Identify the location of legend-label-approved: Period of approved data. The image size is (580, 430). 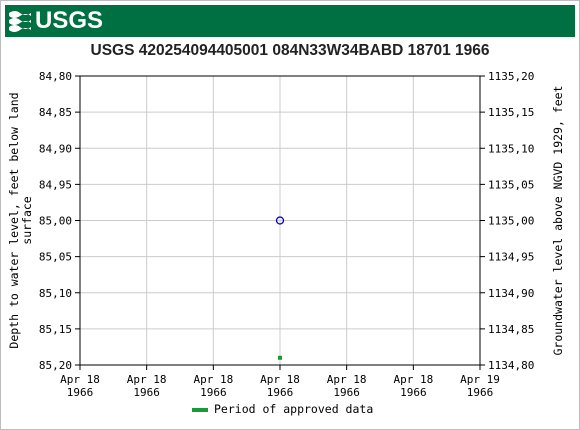
(294, 409).